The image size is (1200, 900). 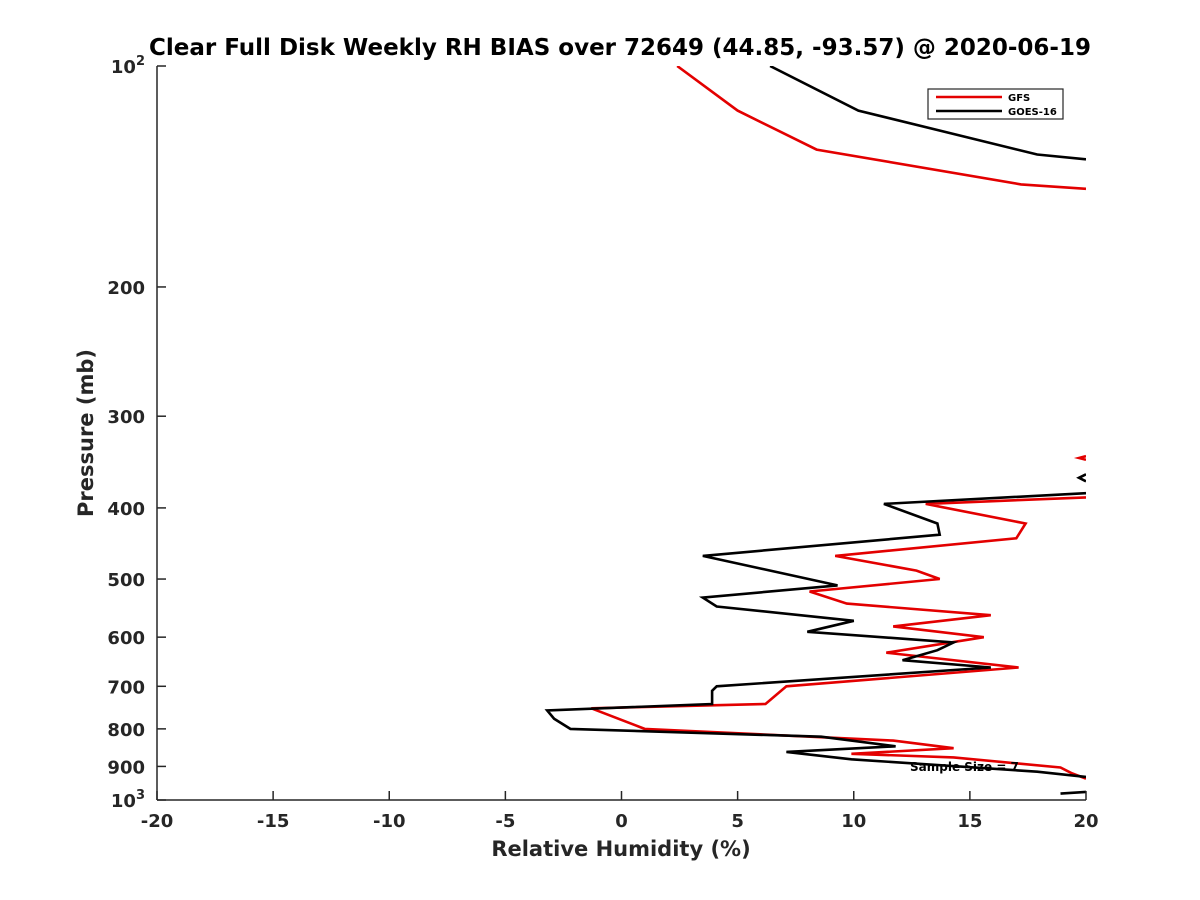 What do you see at coordinates (273, 821) in the screenshot?
I see `x-tick-label: -15` at bounding box center [273, 821].